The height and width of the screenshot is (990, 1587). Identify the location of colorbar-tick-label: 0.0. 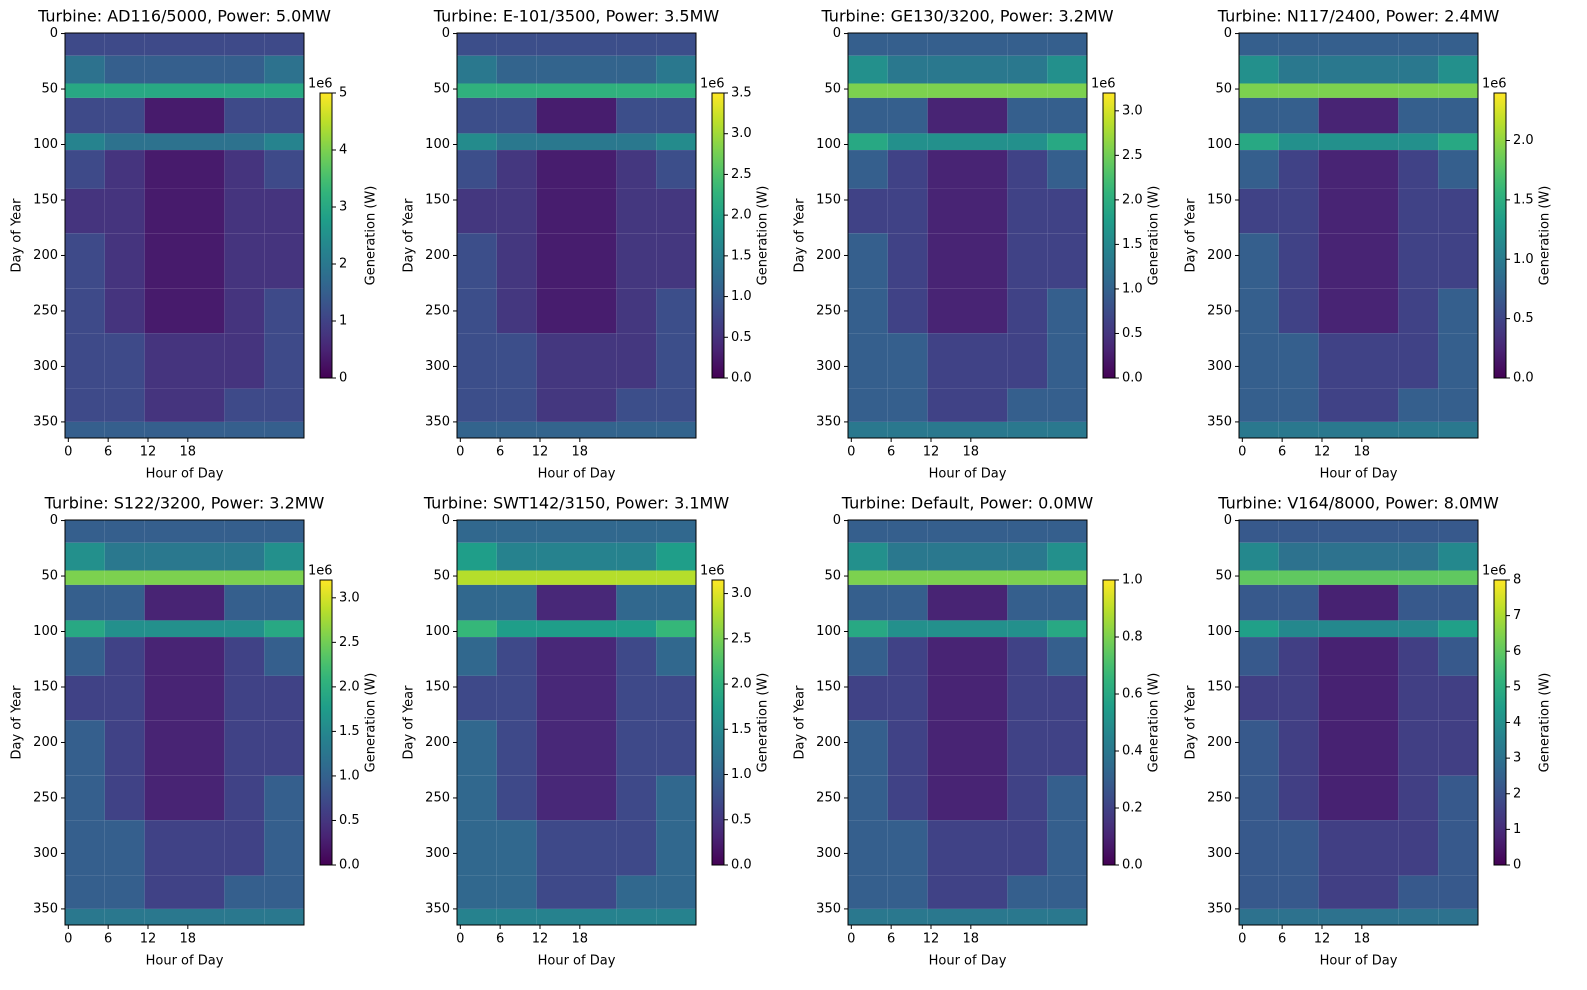
(741, 865).